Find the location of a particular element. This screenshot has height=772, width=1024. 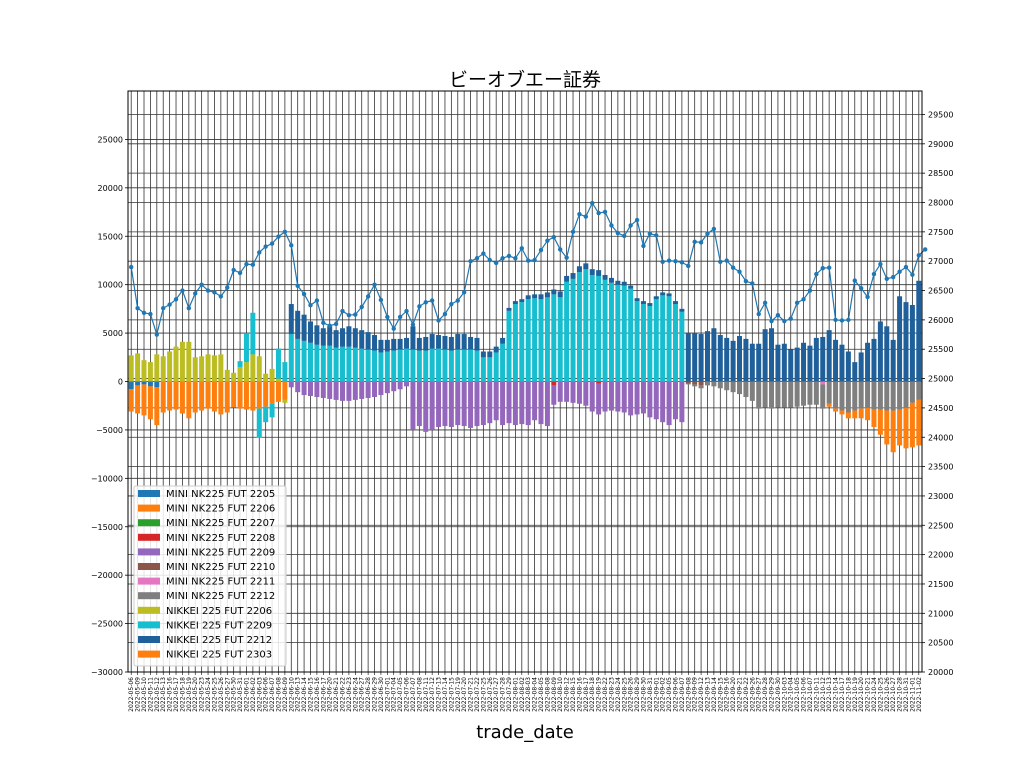

legend-label: MINI NK225 FUT 2205 is located at coordinates (220, 494).